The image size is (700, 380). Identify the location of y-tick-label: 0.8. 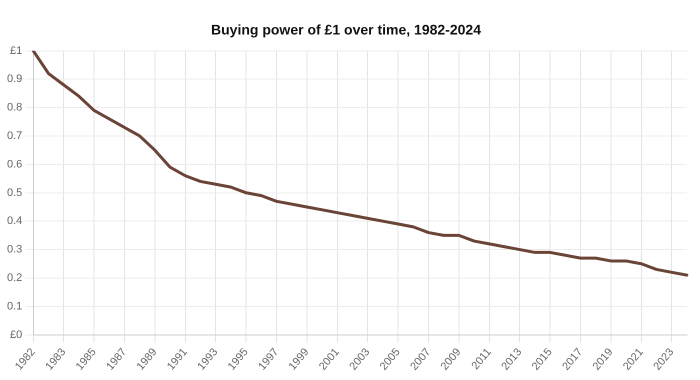
(14, 108).